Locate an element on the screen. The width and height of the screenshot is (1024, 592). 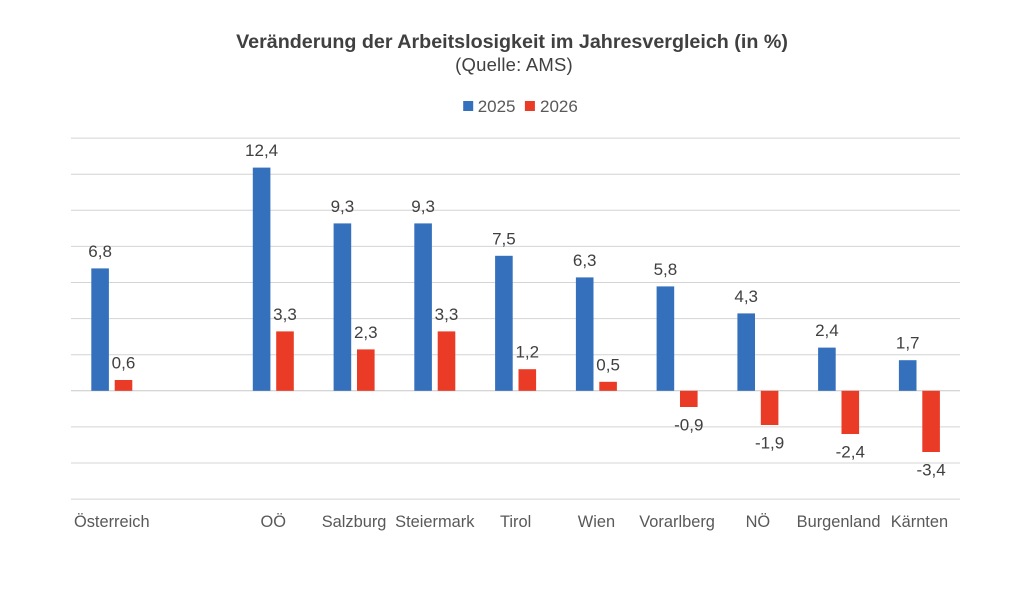
svg-text: 6,8 is located at coordinates (100, 251).